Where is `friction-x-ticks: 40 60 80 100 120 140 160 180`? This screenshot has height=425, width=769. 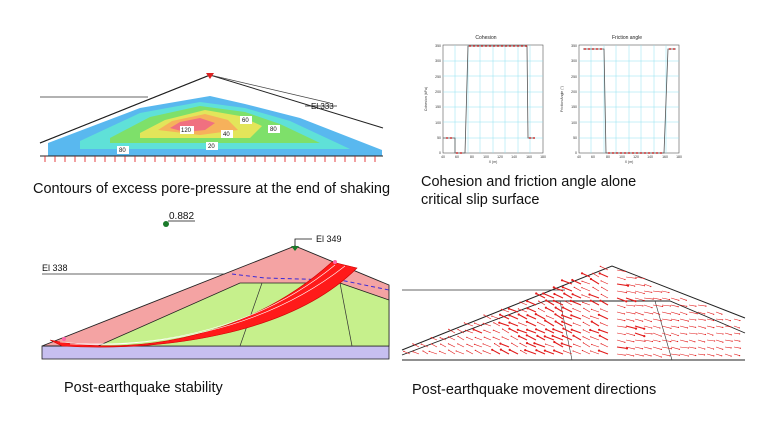 friction-x-ticks: 40 60 80 100 120 140 160 180 is located at coordinates (629, 157).